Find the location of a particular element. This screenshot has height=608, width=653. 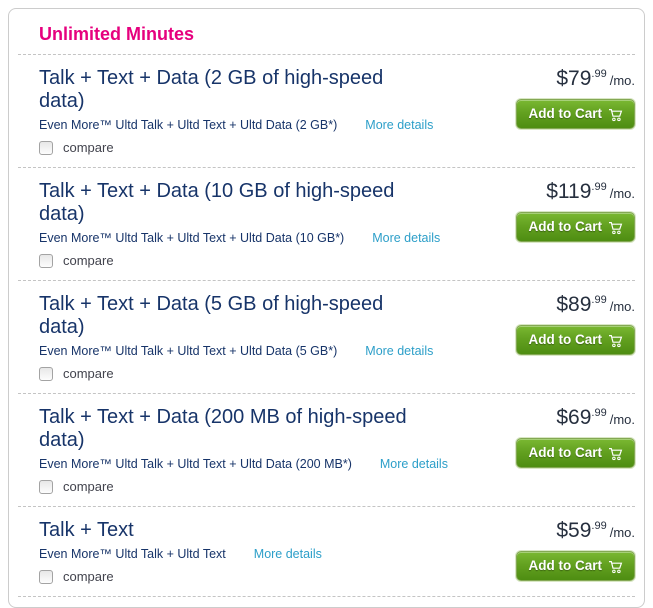

plan-purchase: $119.99/mo. Add to Cart is located at coordinates (575, 211).